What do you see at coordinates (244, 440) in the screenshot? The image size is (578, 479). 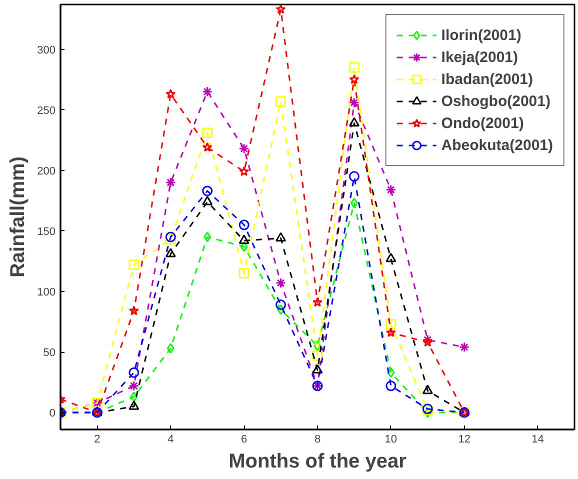 I see `x-tick-label: 6` at bounding box center [244, 440].